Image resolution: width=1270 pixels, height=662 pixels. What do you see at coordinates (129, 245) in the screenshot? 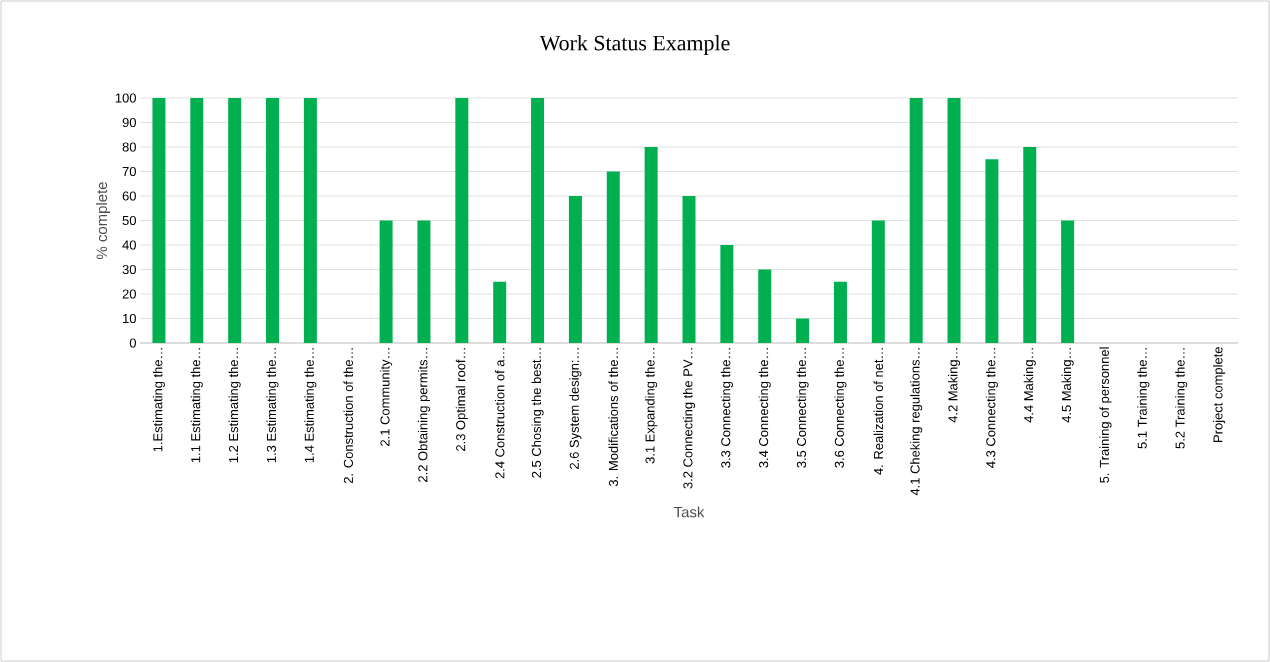
I see `y-tick-label: 40` at bounding box center [129, 245].